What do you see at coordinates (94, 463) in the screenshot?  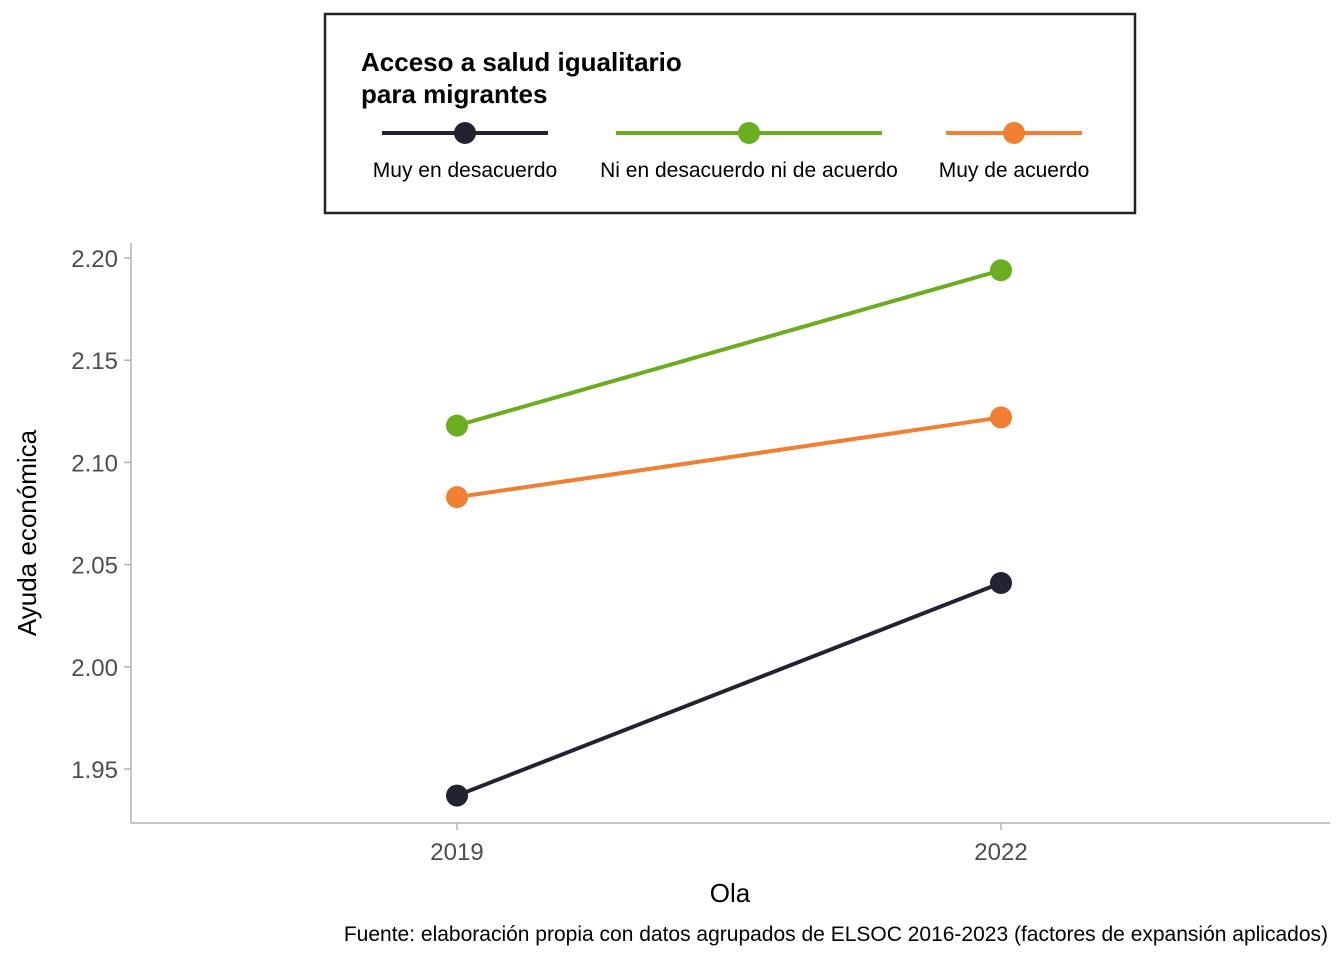 I see `y-tick-label: 2.10` at bounding box center [94, 463].